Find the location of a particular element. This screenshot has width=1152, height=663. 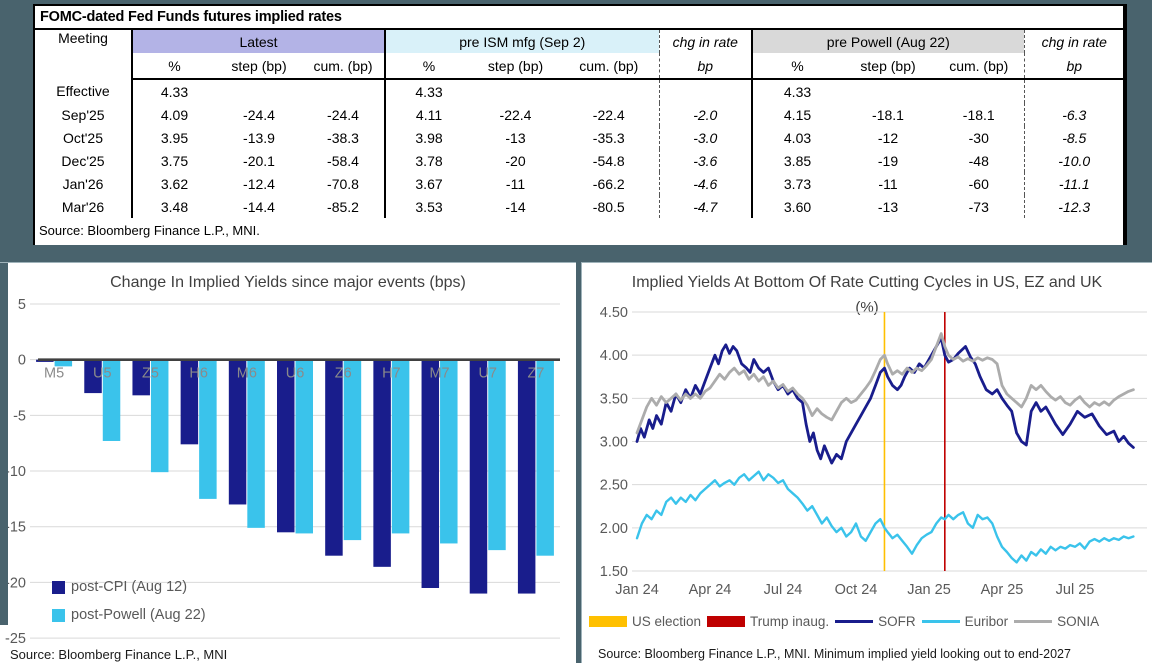

value-cell: 3.53 is located at coordinates (429, 206).